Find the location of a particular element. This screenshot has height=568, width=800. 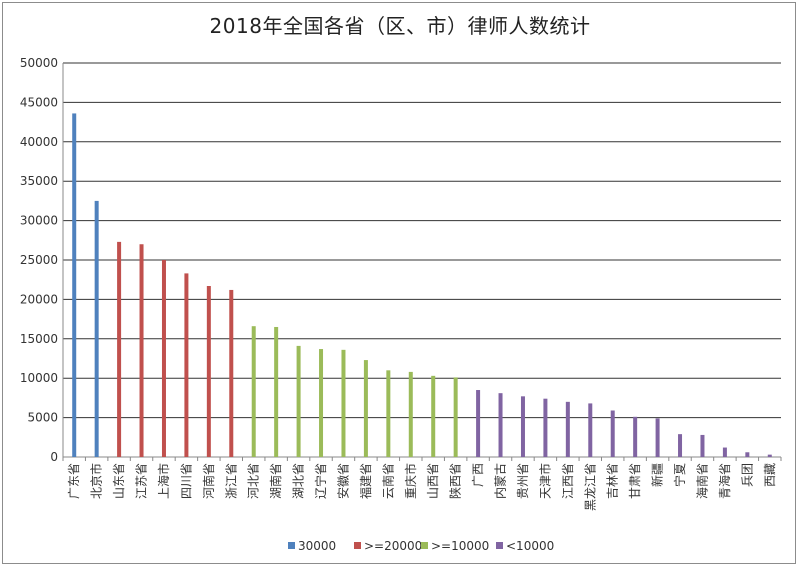

x-category-label: 贵州省 is located at coordinates (523, 481).